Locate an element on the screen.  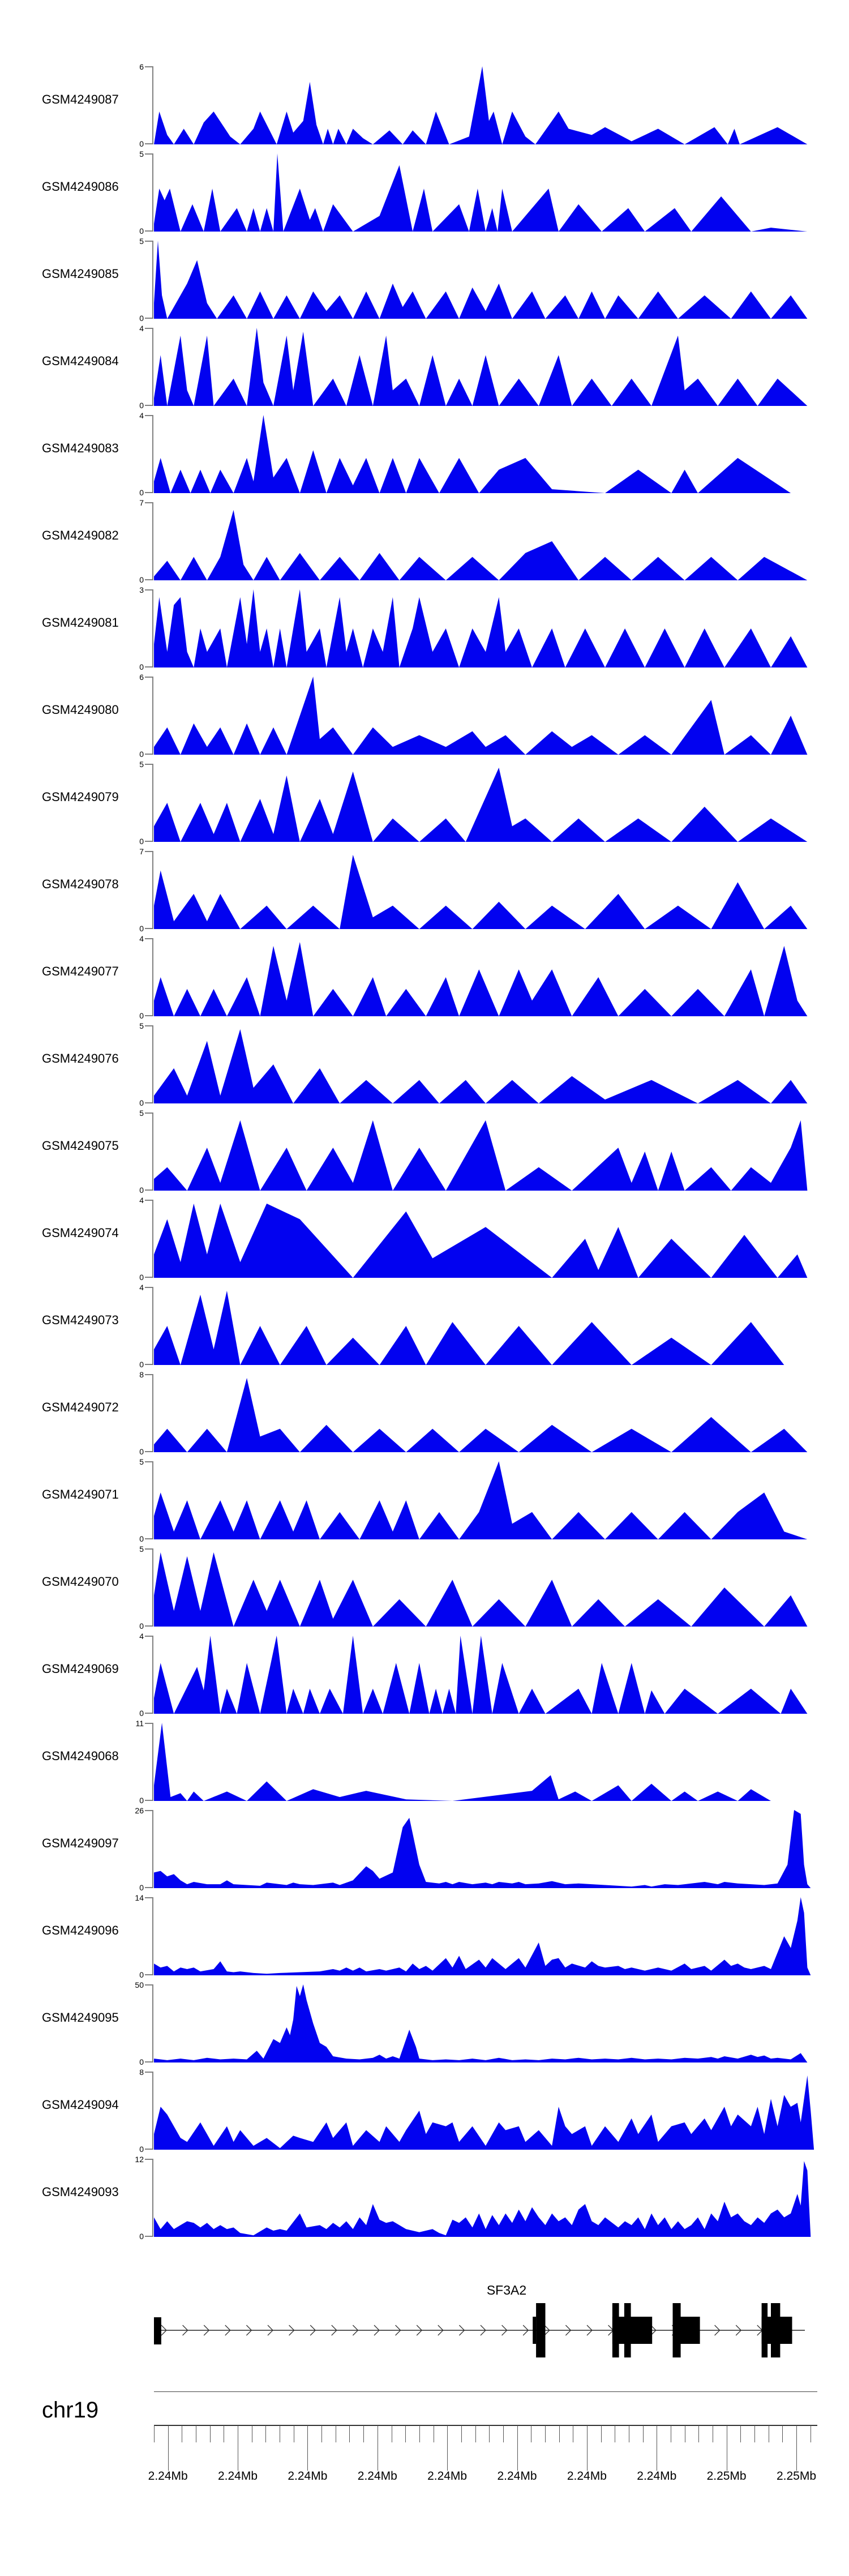
track-ymax-label: 6 is located at coordinates (141, 677).